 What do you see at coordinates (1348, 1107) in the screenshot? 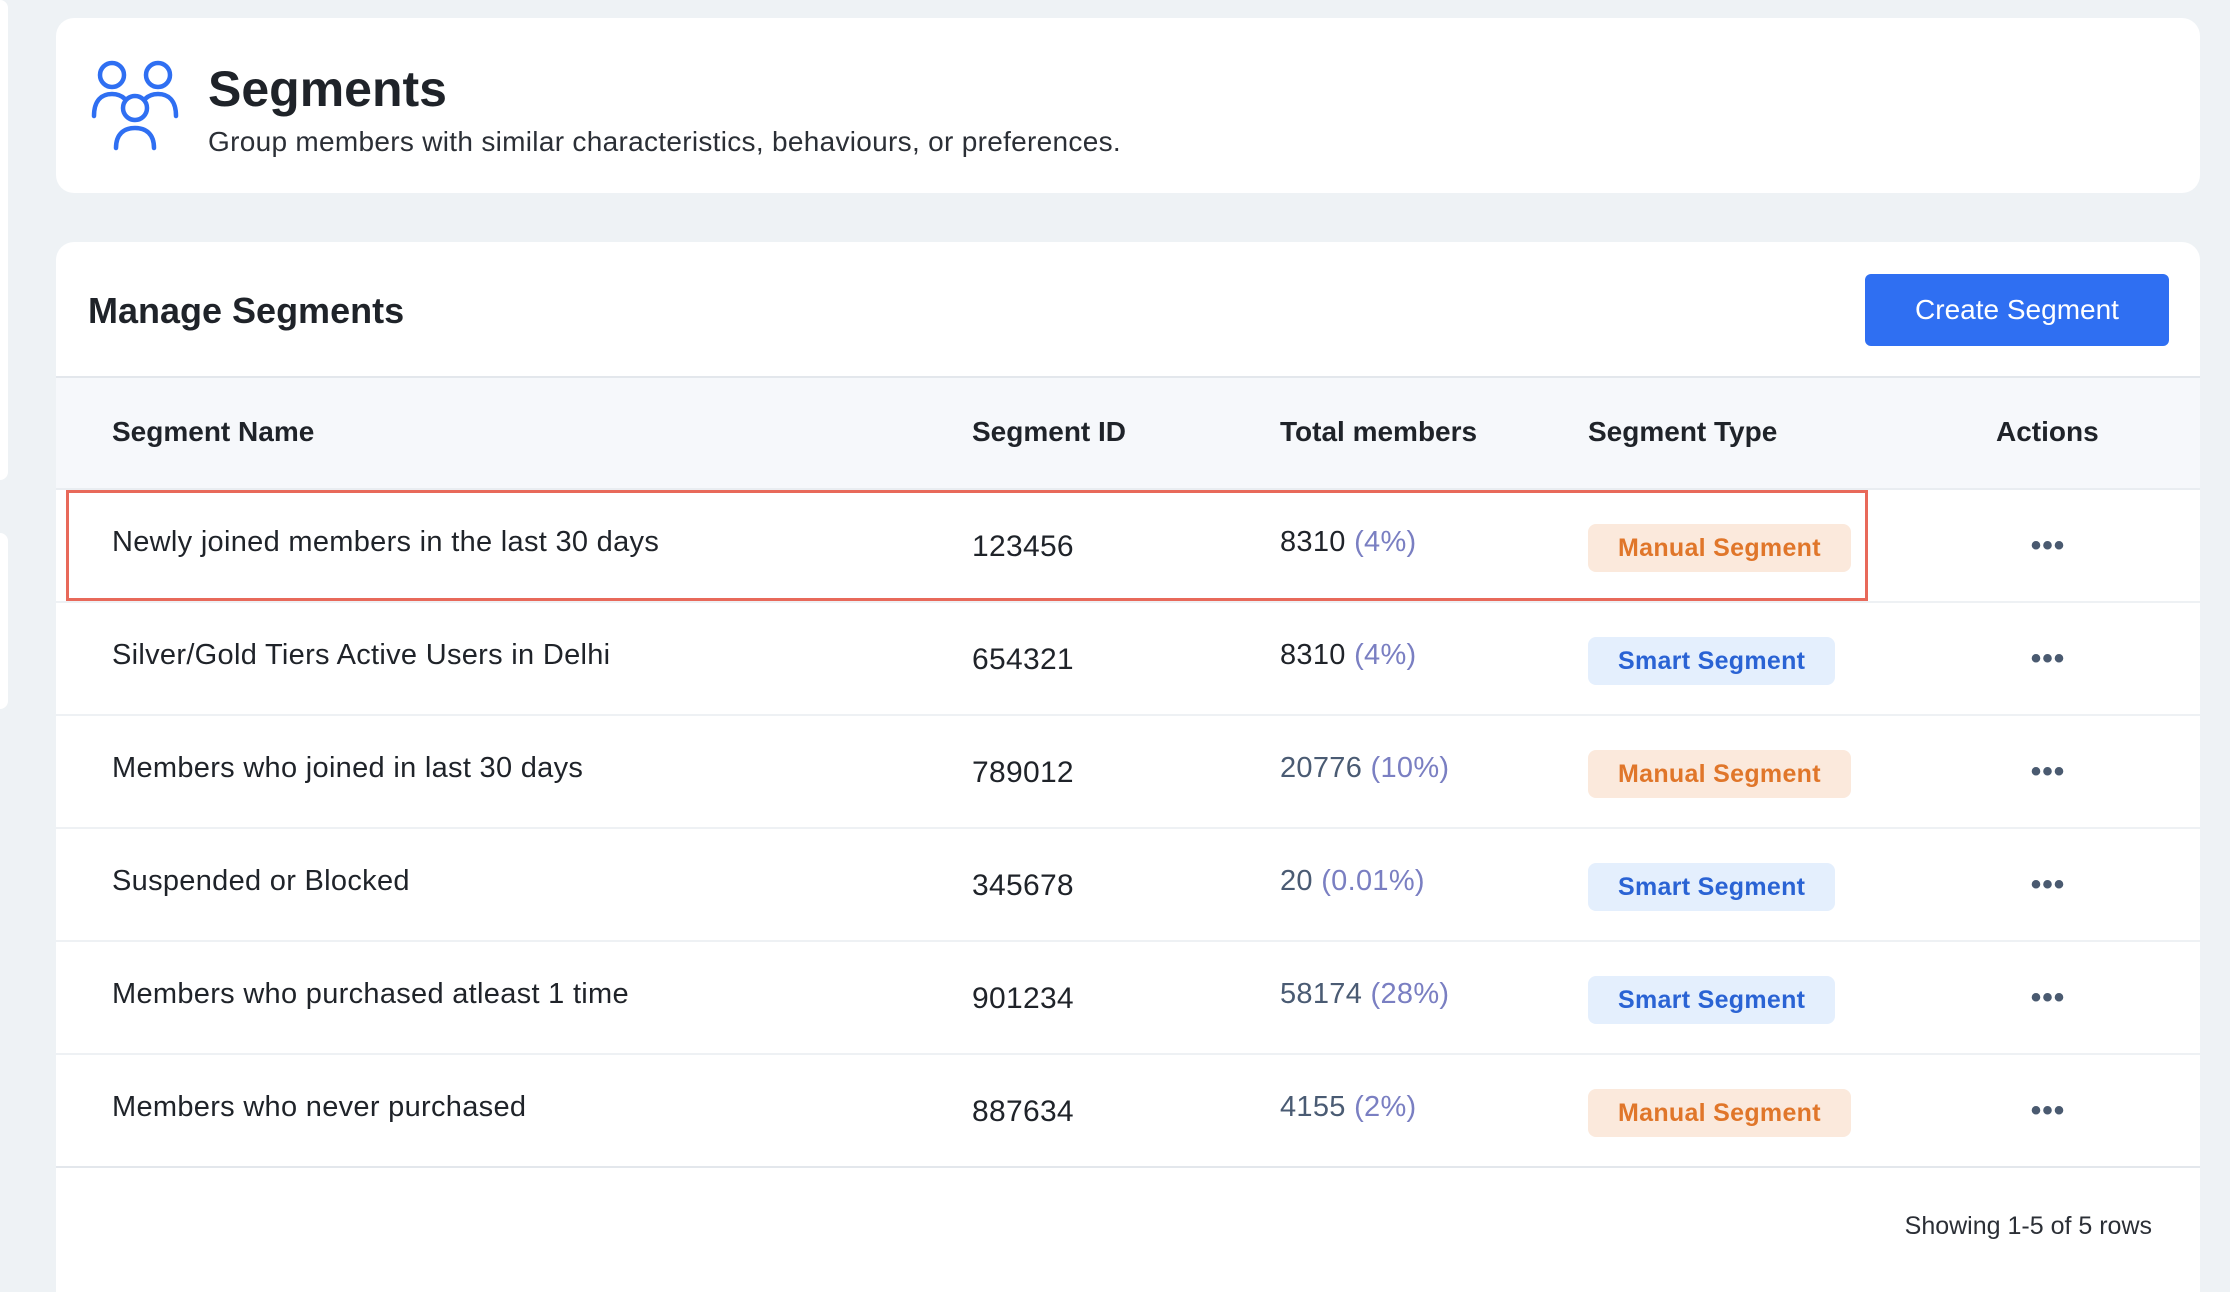
I see `total-members: 4155 (2%)` at bounding box center [1348, 1107].